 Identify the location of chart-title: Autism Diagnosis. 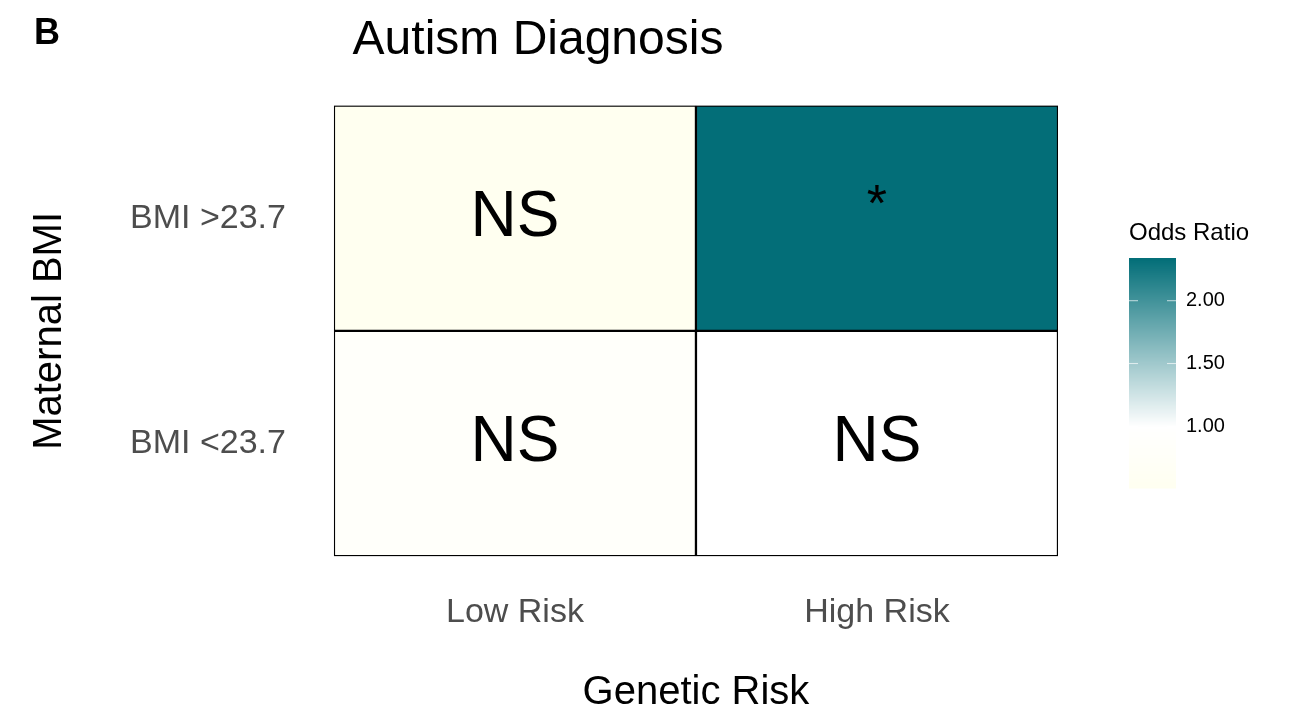
(538, 38).